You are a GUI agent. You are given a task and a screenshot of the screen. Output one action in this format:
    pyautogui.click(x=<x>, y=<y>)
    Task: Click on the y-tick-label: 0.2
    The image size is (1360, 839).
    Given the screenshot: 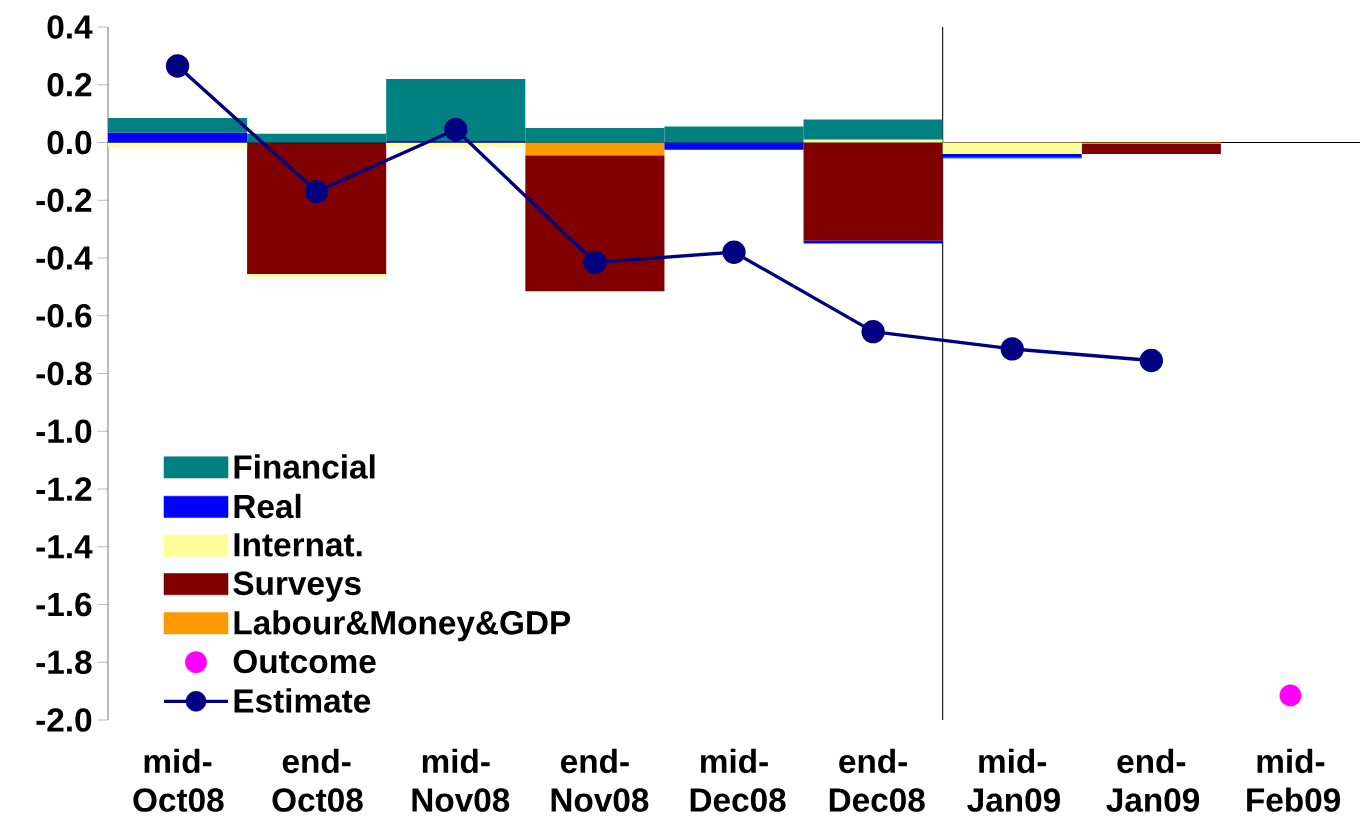 What is the action you would take?
    pyautogui.click(x=69, y=84)
    